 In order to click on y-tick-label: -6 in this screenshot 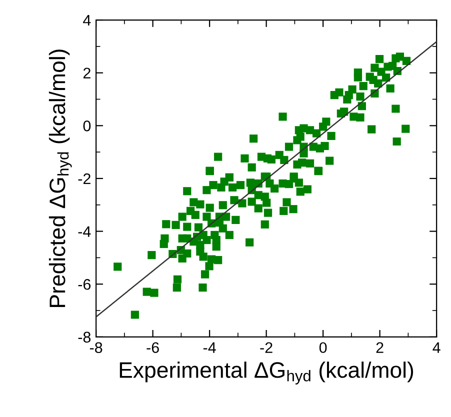, I will do `click(84, 284)`.